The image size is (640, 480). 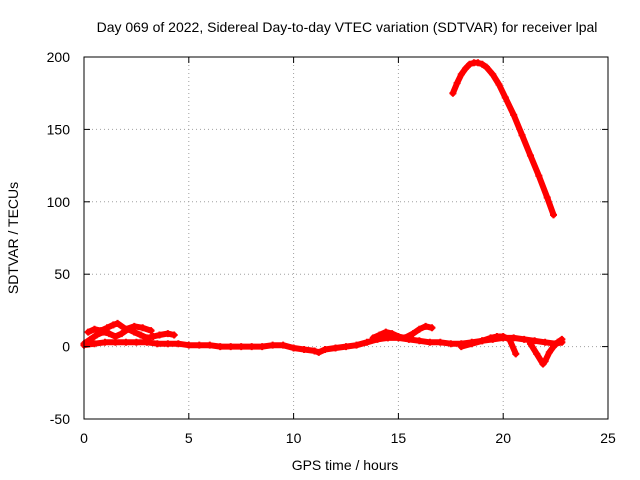 What do you see at coordinates (608, 438) in the screenshot?
I see `x-tick-label: 25` at bounding box center [608, 438].